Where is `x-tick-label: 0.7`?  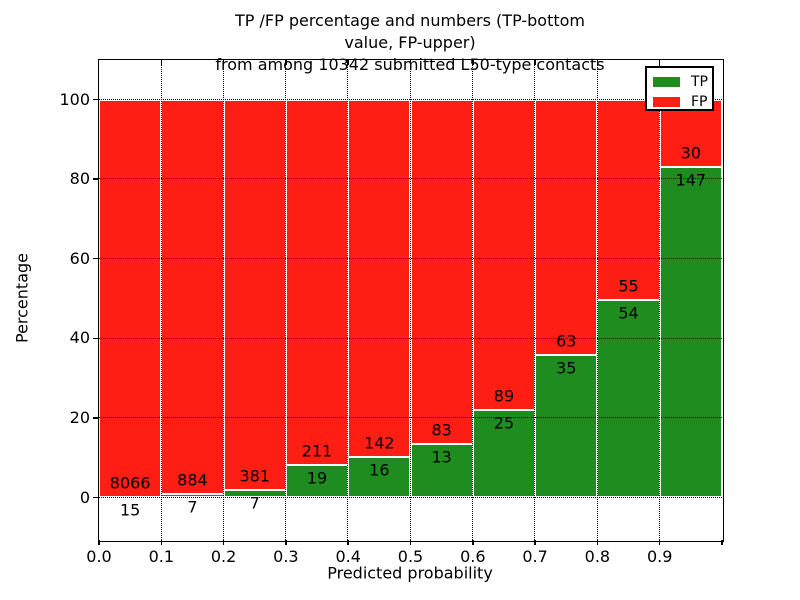 x-tick-label: 0.7 is located at coordinates (535, 556).